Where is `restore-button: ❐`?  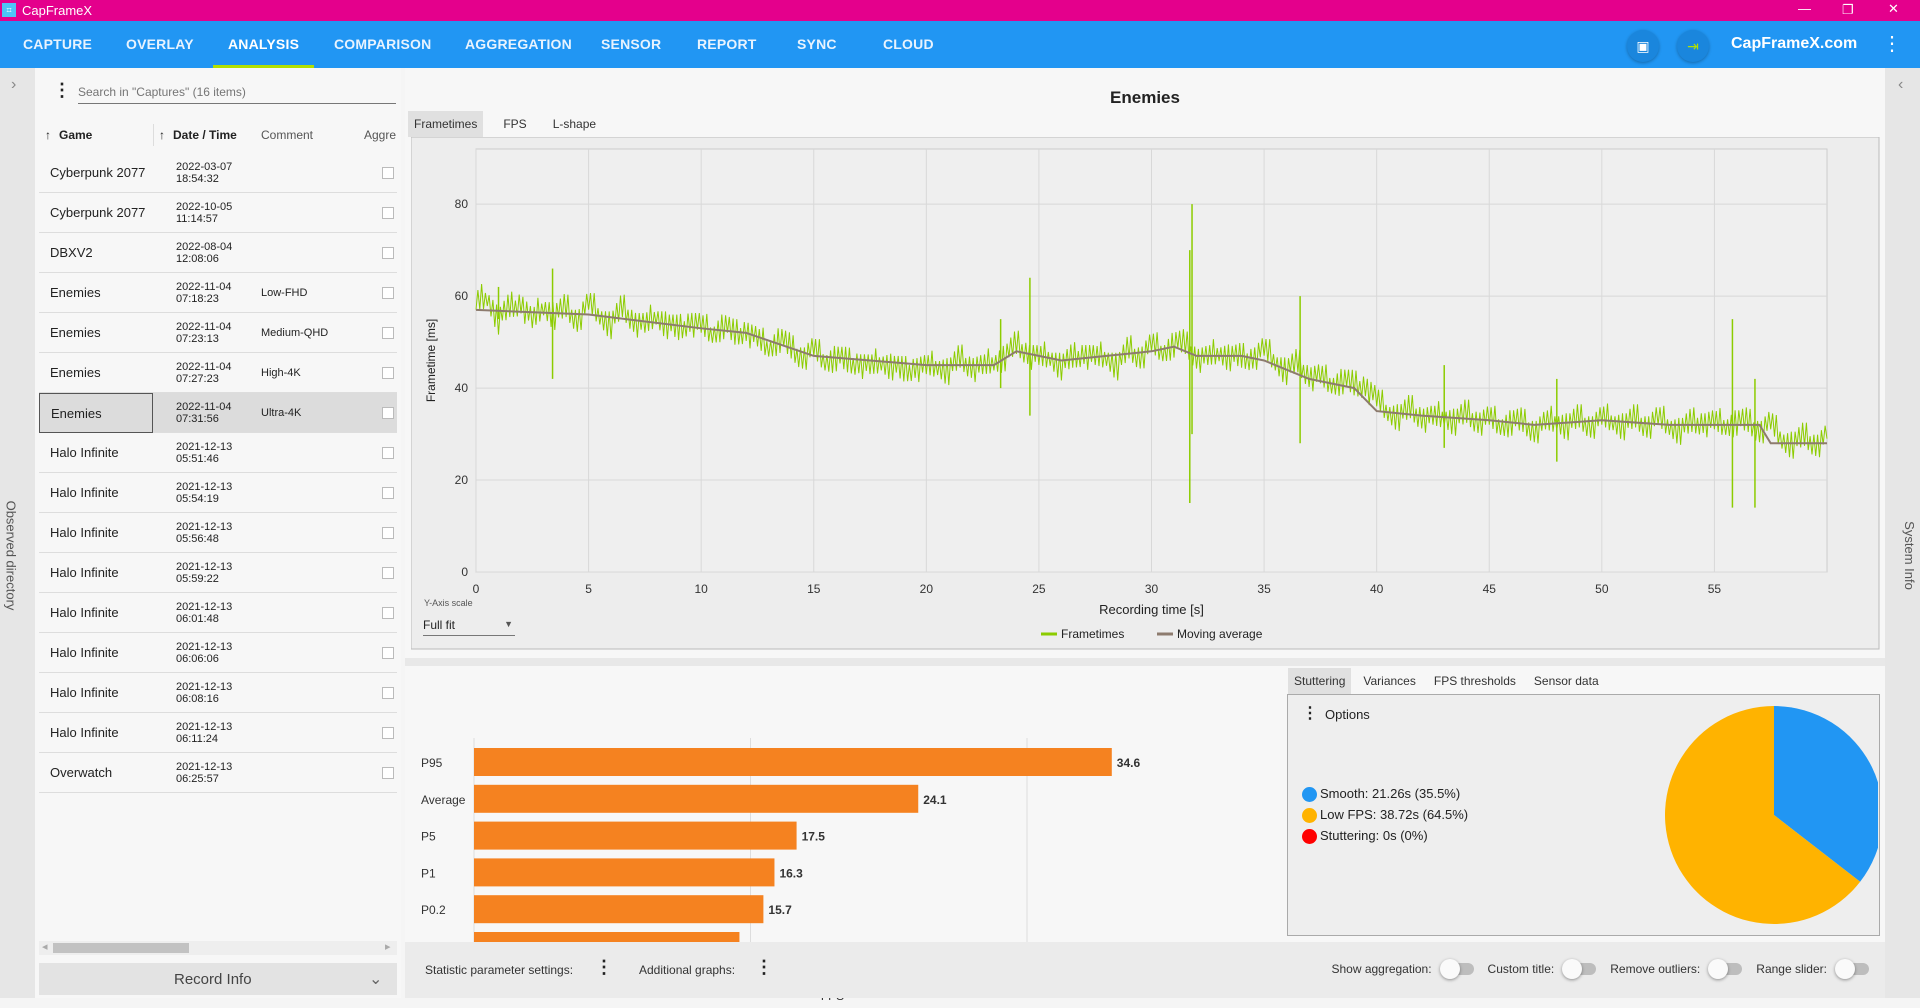 restore-button: ❐ is located at coordinates (1848, 9).